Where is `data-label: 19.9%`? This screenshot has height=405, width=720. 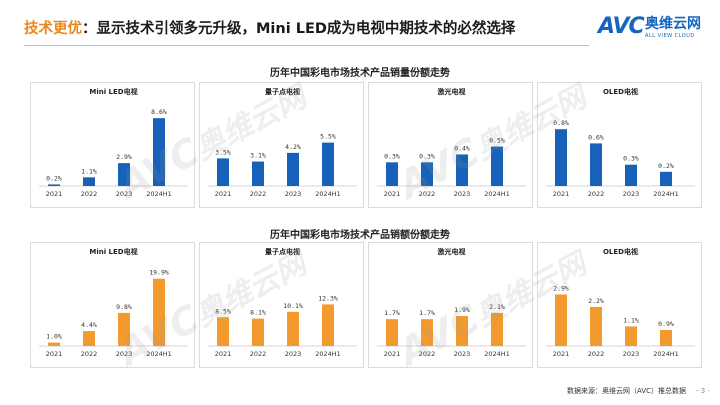
data-label: 19.9% is located at coordinates (159, 273).